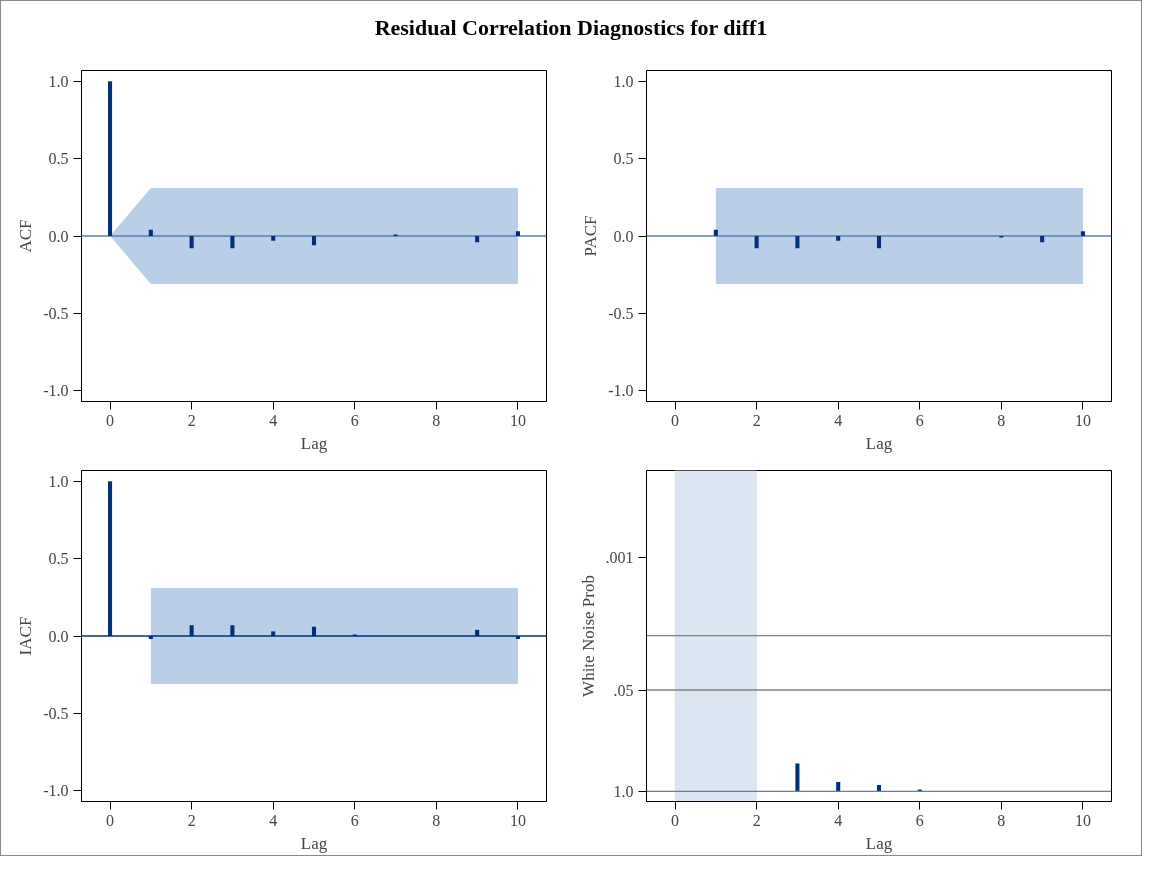  What do you see at coordinates (619, 558) in the screenshot?
I see `y-tick-label: .001` at bounding box center [619, 558].